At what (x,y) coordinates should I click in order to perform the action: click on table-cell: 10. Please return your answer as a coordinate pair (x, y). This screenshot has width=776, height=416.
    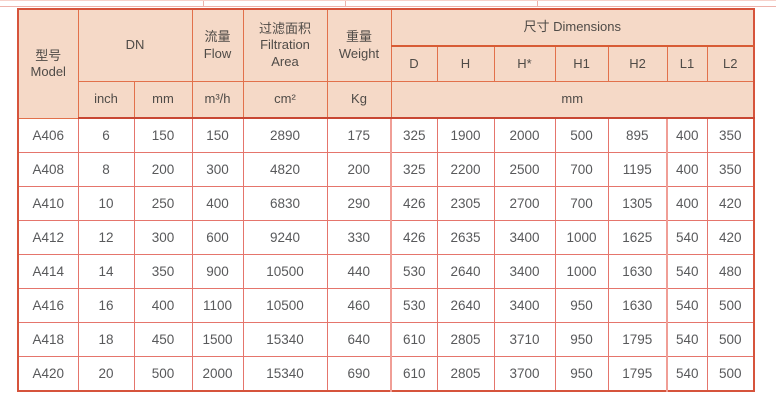
    Looking at the image, I should click on (106, 203).